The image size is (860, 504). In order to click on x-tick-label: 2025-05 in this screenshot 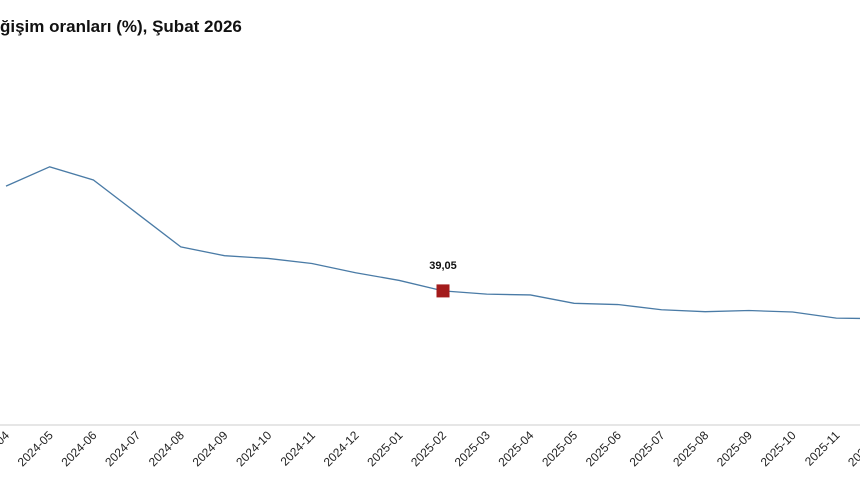, I will do `click(559, 448)`.